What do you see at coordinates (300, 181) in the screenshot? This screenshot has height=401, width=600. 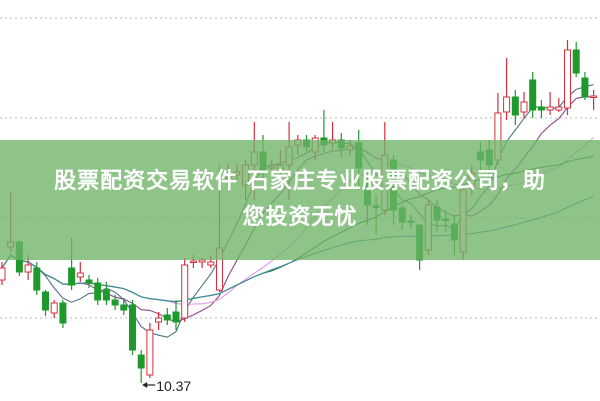 I see `banner-title-line-1: 股票配资交易软件 石家庄专业股票配资公司，助` at bounding box center [300, 181].